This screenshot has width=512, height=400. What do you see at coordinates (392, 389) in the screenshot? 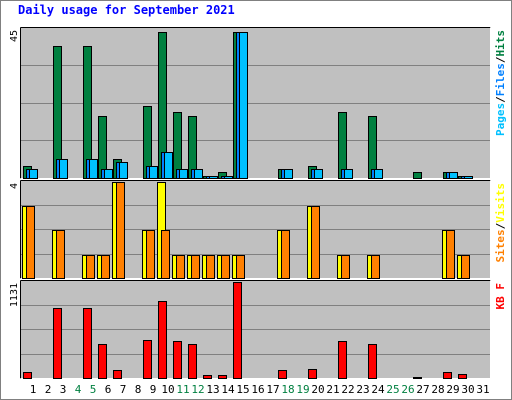
I see `day-label-25: 25` at bounding box center [392, 389].